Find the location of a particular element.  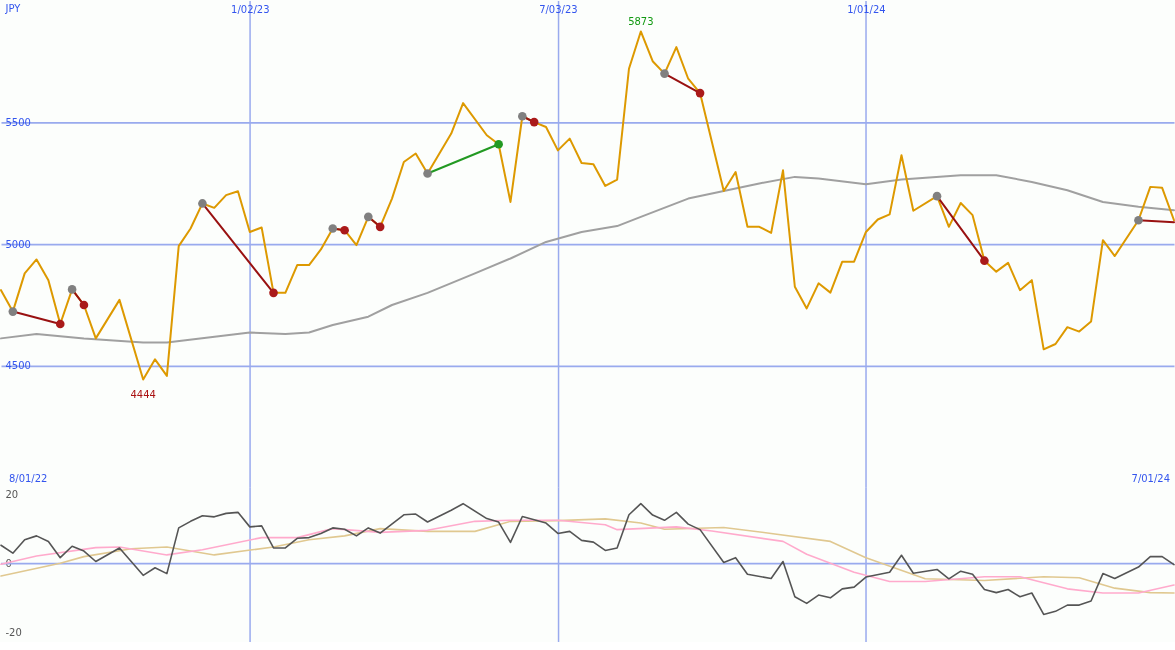

y-tick-label: 5000 is located at coordinates (18, 244).